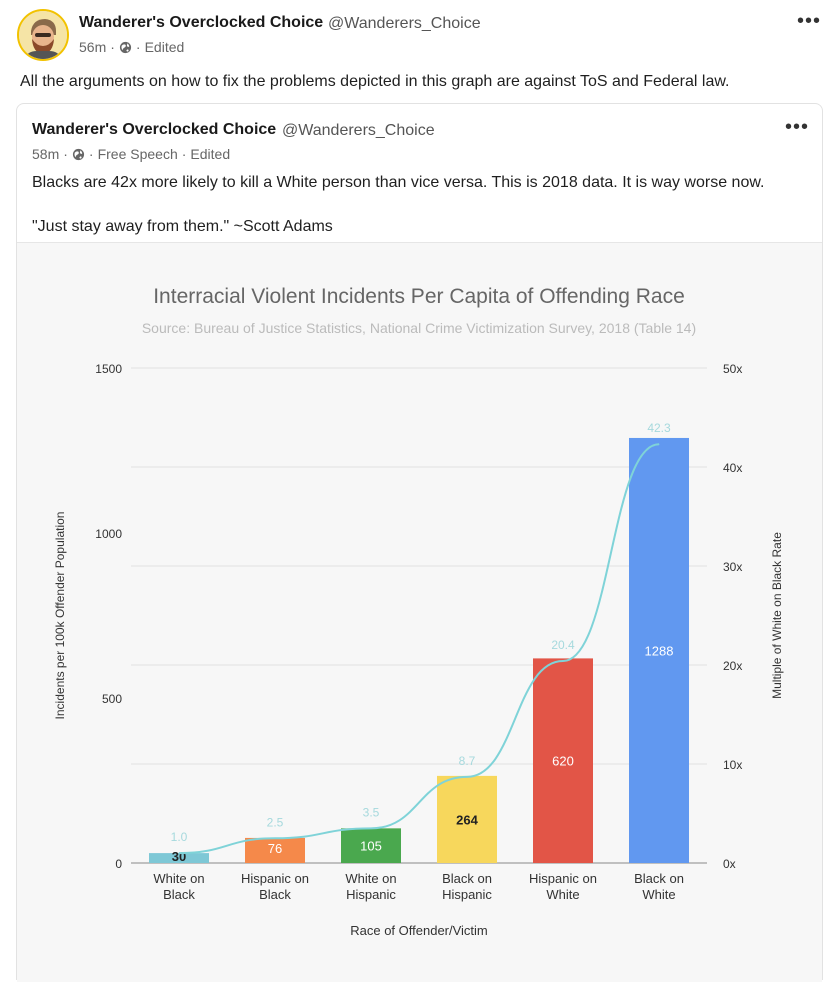 Image resolution: width=835 pixels, height=987 pixels. Describe the element at coordinates (659, 428) in the screenshot. I see `multiple-label: 42.3` at that location.